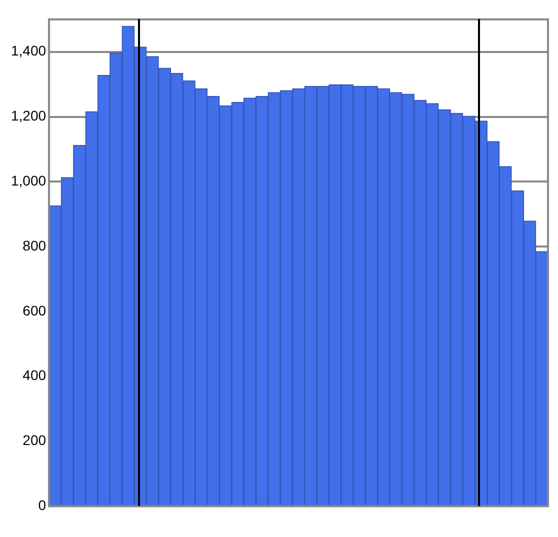 This screenshot has width=558, height=537. I want to click on y-tick-label: 1,000, so click(28, 180).